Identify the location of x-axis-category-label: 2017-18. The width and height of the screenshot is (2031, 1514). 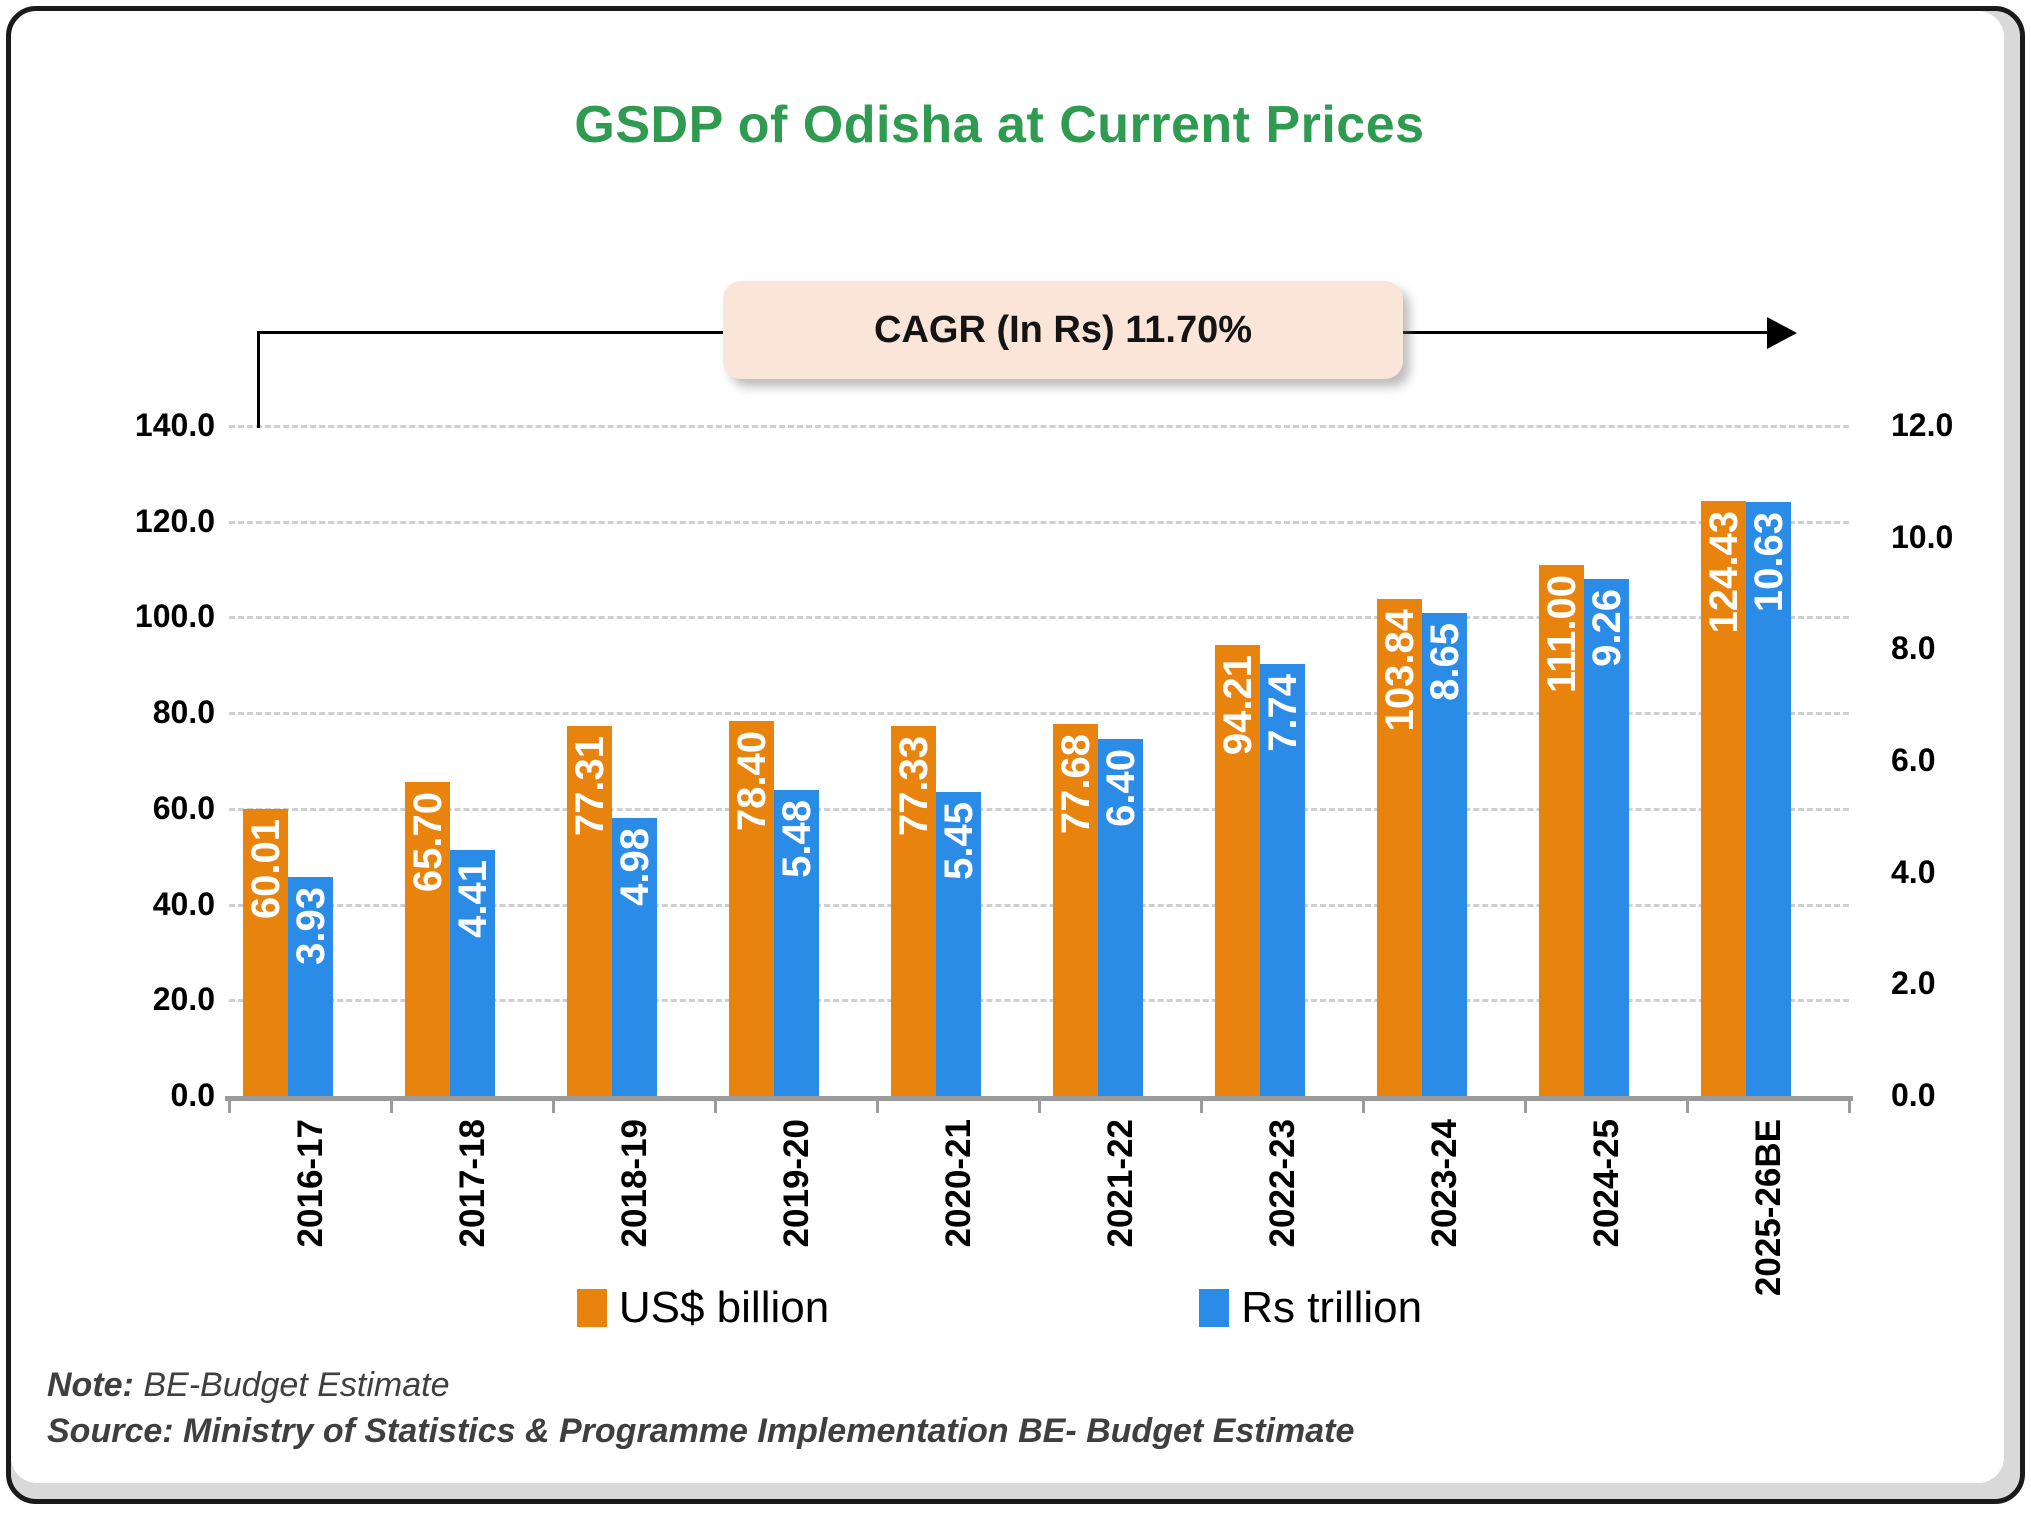
(472, 1183).